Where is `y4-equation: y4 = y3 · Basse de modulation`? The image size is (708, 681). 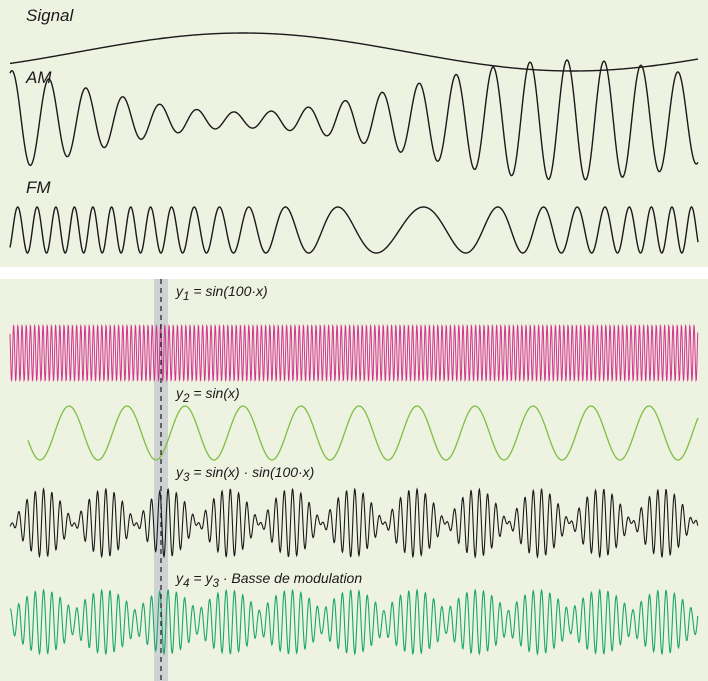 y4-equation: y4 = y3 · Basse de modulation is located at coordinates (269, 580).